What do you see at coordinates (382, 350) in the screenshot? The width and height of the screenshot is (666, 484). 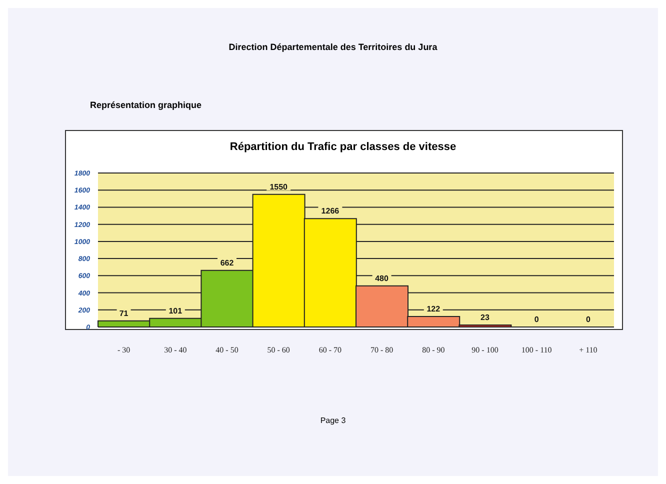 I see `x-tick-label: 70 - 80` at bounding box center [382, 350].